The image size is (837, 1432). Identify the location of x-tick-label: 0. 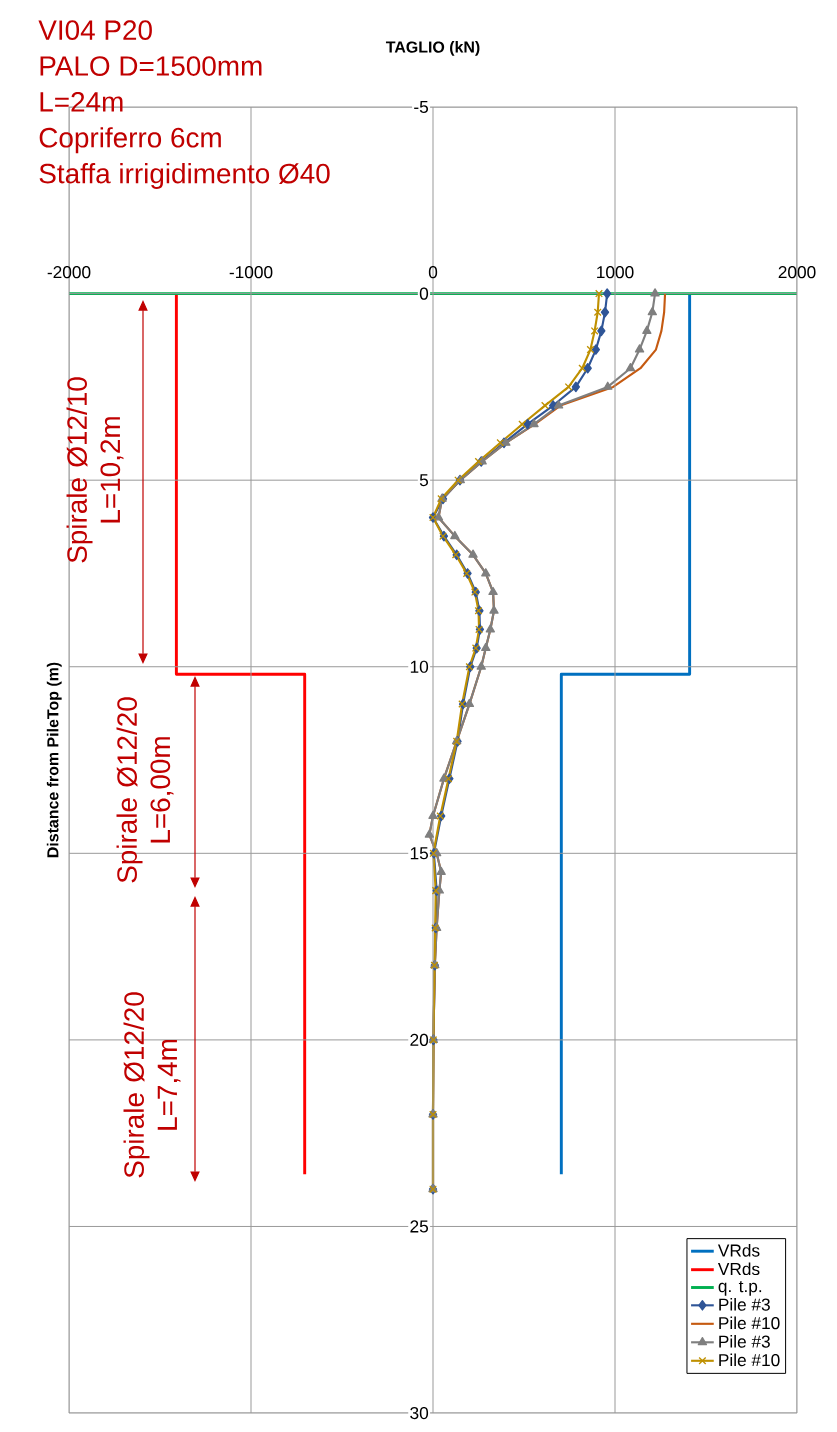
(433, 272).